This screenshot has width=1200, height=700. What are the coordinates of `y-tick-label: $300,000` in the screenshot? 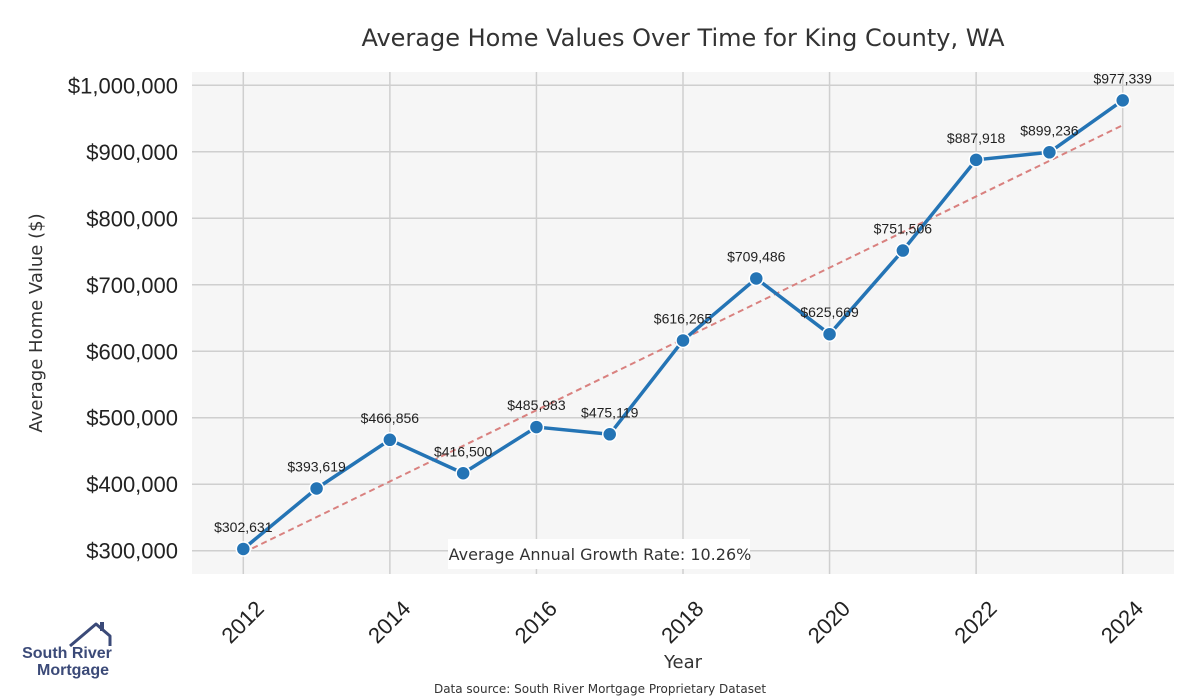 It's located at (132, 551).